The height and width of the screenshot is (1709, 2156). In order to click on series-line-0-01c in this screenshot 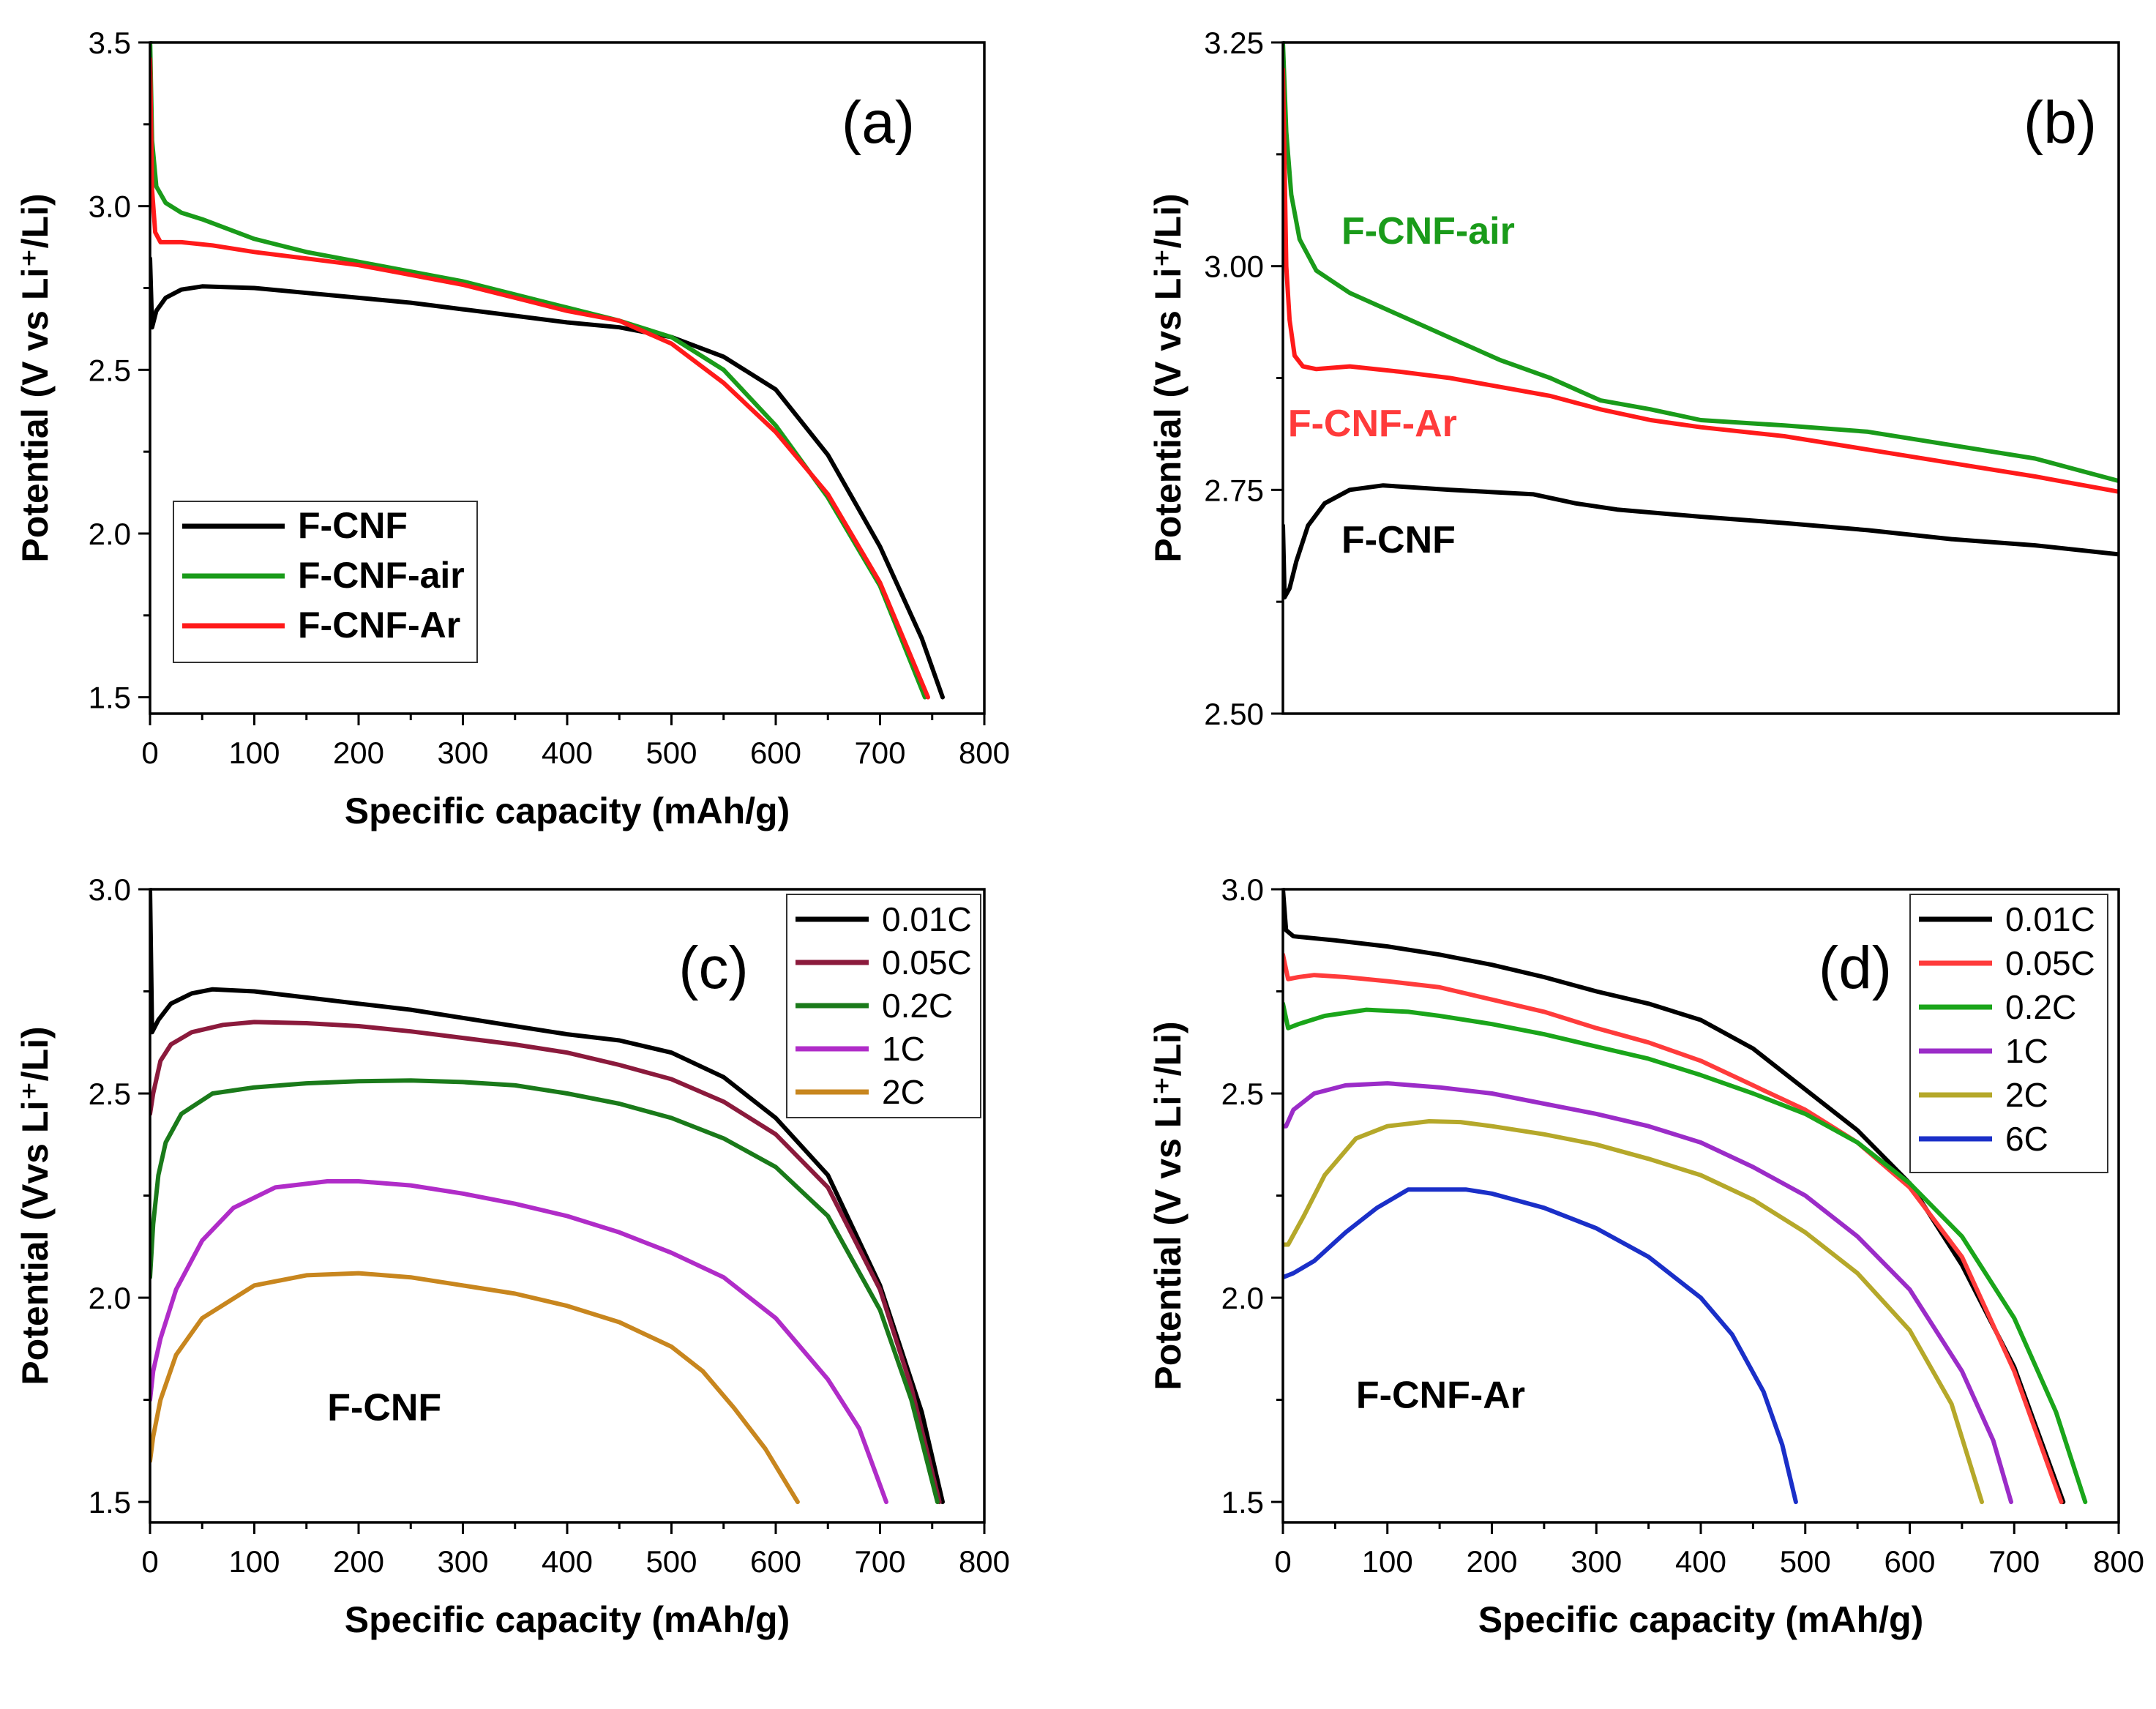, I will do `click(547, 1196)`.